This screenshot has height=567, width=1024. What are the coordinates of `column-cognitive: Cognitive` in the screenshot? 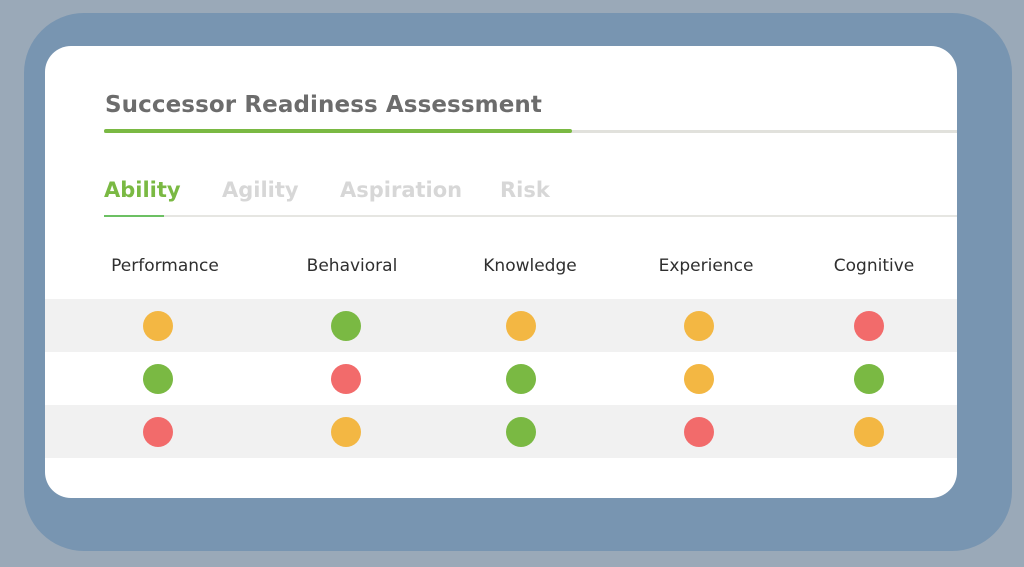 It's located at (874, 266).